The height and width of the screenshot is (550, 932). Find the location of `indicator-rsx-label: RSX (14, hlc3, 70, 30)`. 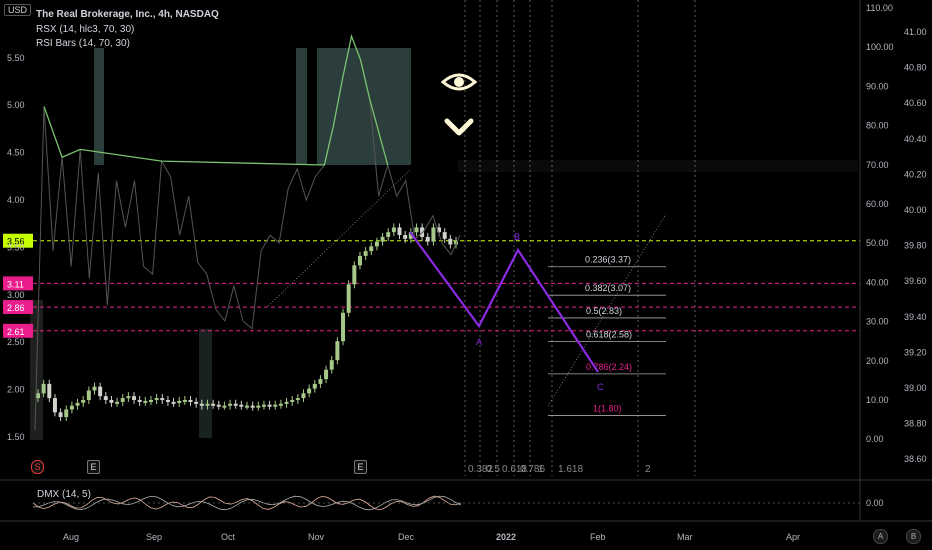

indicator-rsx-label: RSX (14, hlc3, 70, 30) is located at coordinates (85, 29).